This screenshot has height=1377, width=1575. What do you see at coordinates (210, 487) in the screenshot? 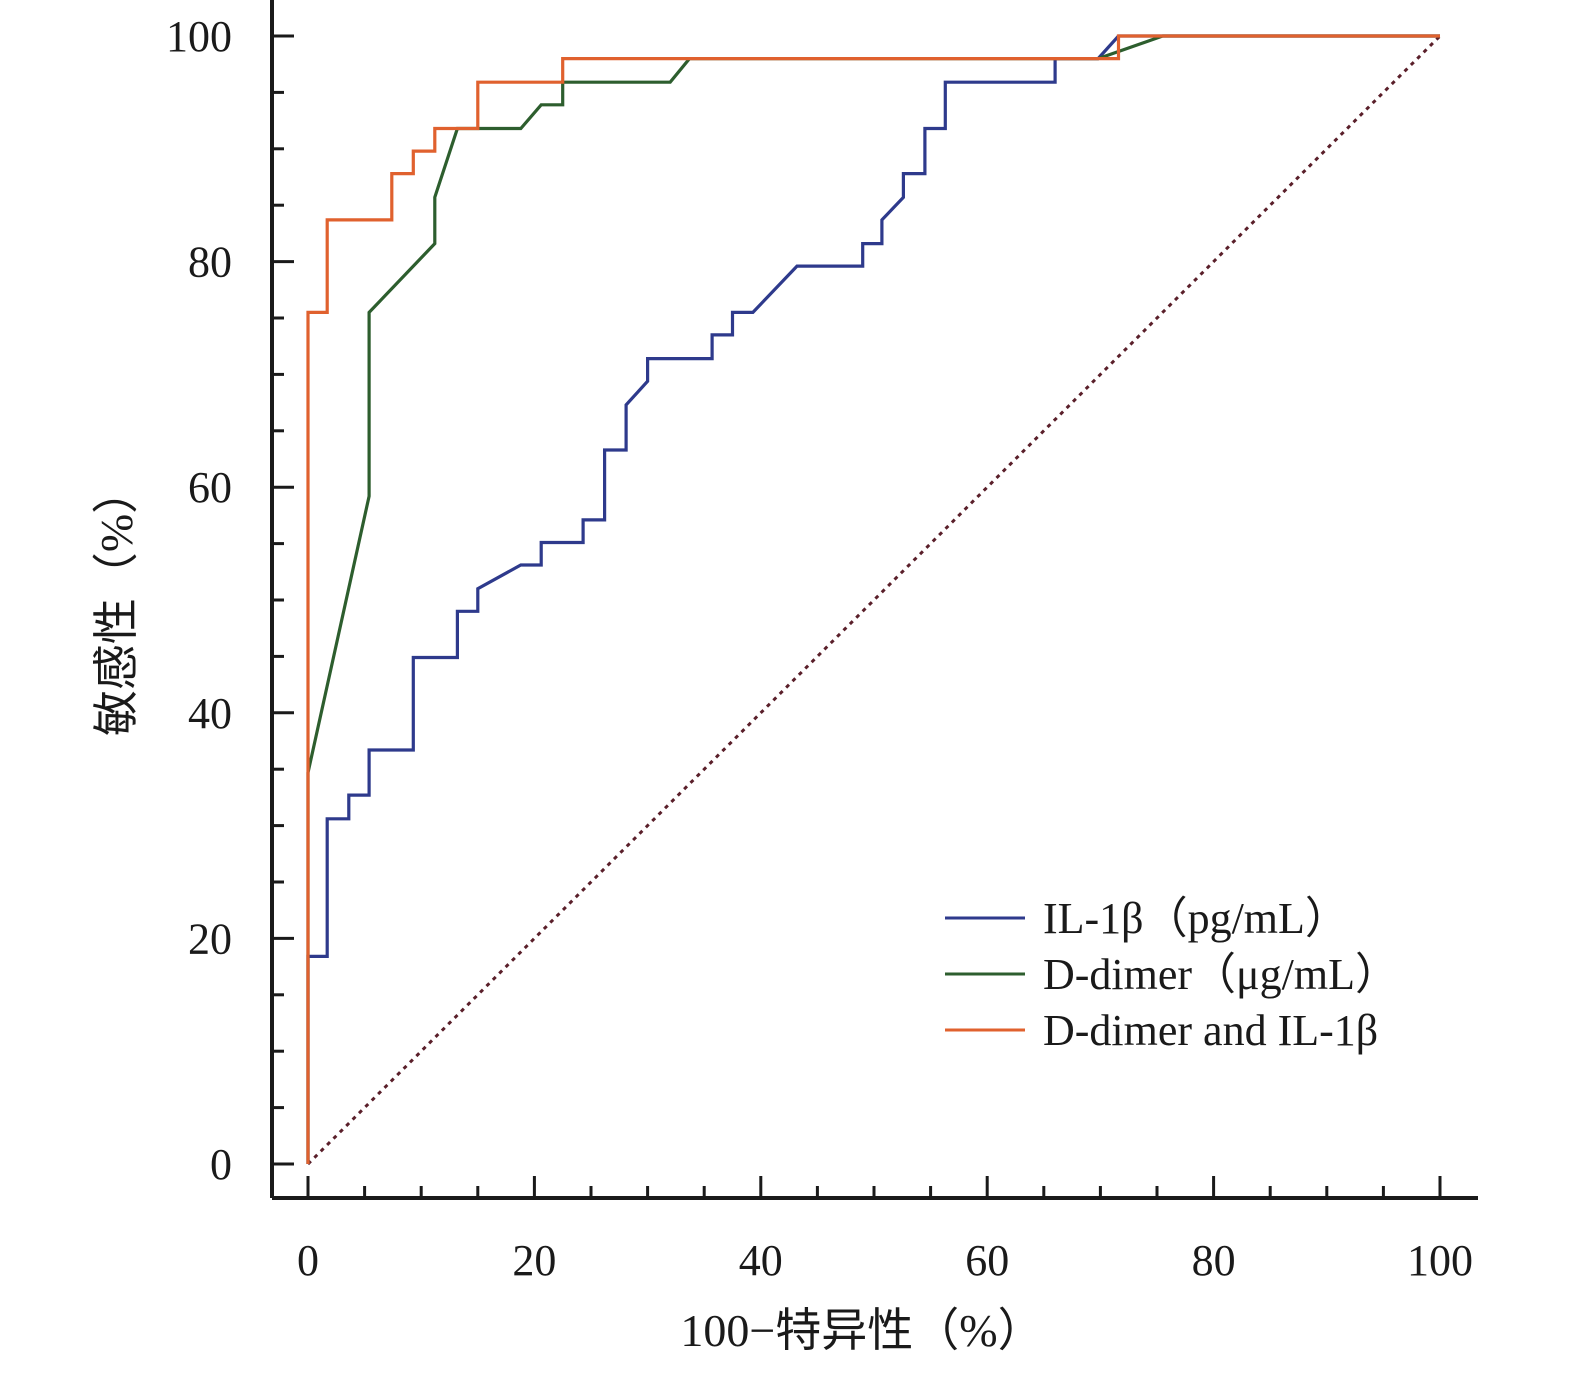
I see `y-tick-label: 60` at bounding box center [210, 487].